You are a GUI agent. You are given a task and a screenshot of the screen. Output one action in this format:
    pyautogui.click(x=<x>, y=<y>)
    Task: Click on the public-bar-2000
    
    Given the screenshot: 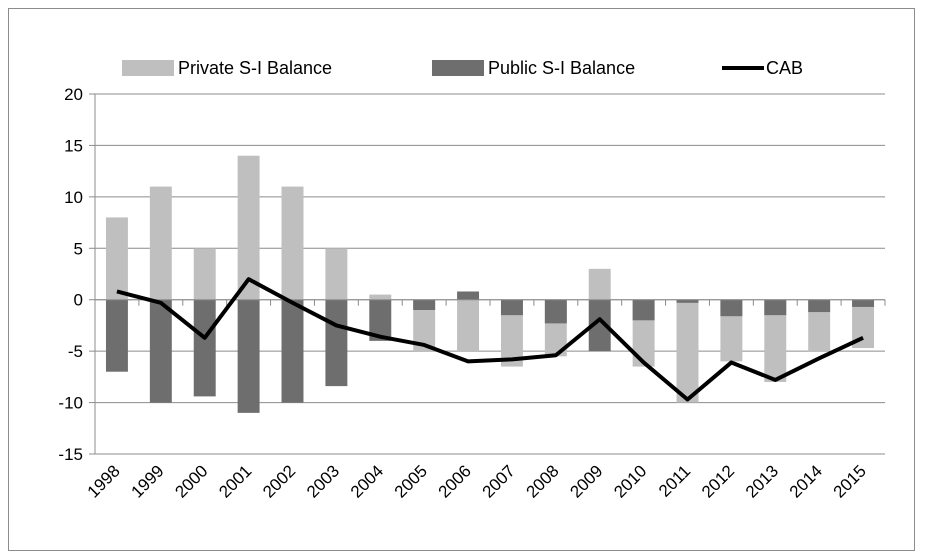 What is the action you would take?
    pyautogui.click(x=204, y=348)
    